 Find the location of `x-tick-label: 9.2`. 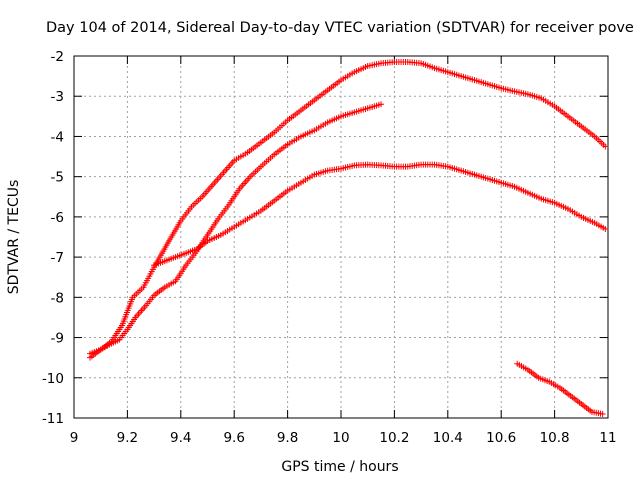

x-tick-label: 9.2 is located at coordinates (127, 438).